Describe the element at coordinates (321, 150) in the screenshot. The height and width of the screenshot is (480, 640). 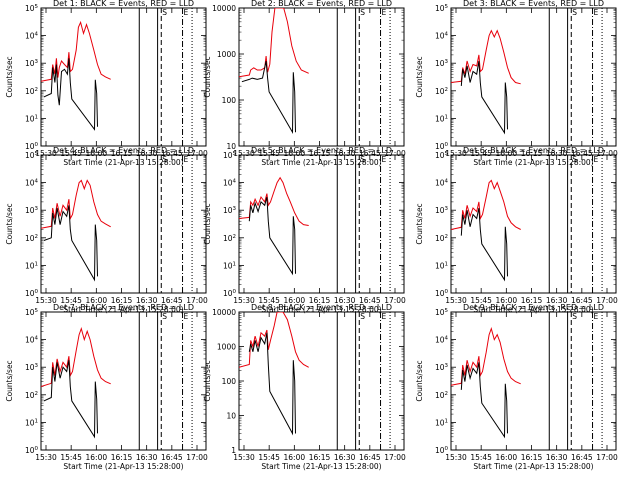
I see `panel-title: Det 5: BLACK = Events, RED = LLD` at that location.